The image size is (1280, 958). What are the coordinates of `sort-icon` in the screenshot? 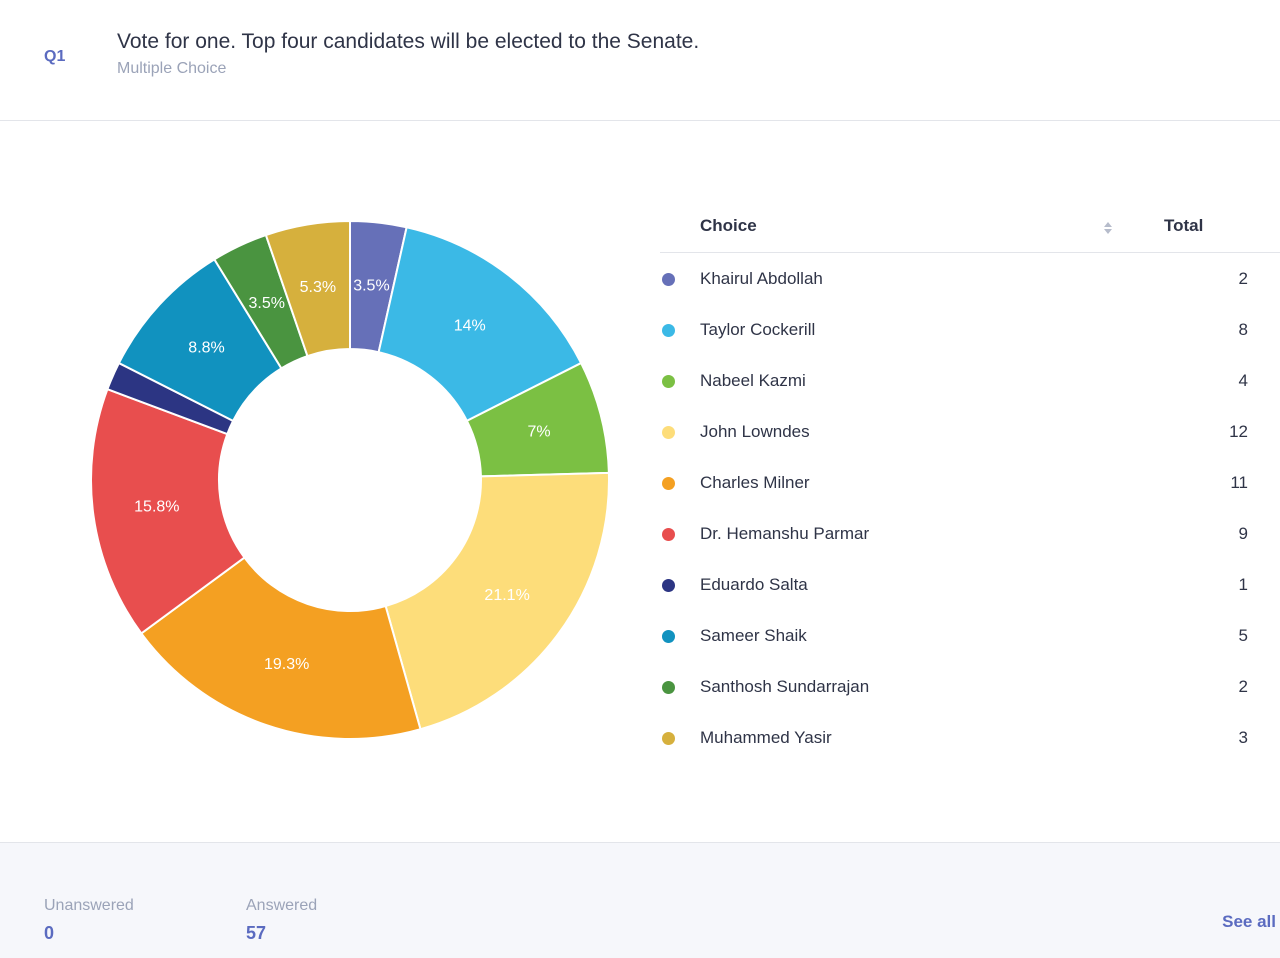 It's located at (1108, 228).